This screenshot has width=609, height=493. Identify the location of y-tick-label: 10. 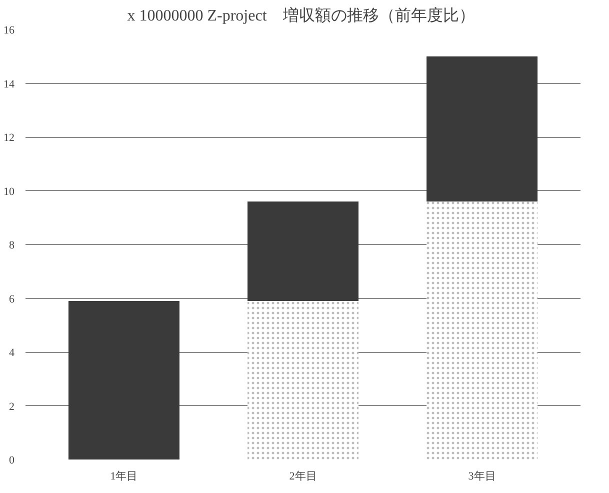
(9, 192).